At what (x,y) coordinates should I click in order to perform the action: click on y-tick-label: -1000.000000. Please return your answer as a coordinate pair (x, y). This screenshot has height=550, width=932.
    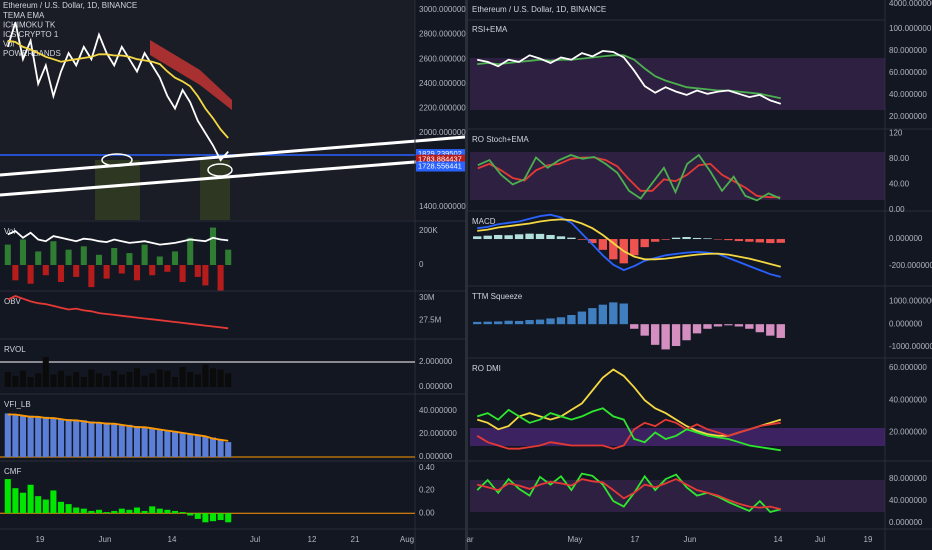
    Looking at the image, I should click on (910, 346).